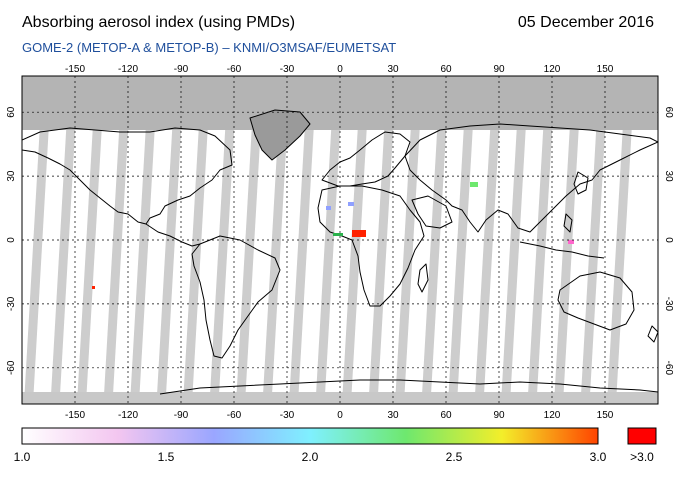 Image resolution: width=676 pixels, height=480 pixels. Describe the element at coordinates (432, 212) in the screenshot. I see `arabia-coast` at that location.